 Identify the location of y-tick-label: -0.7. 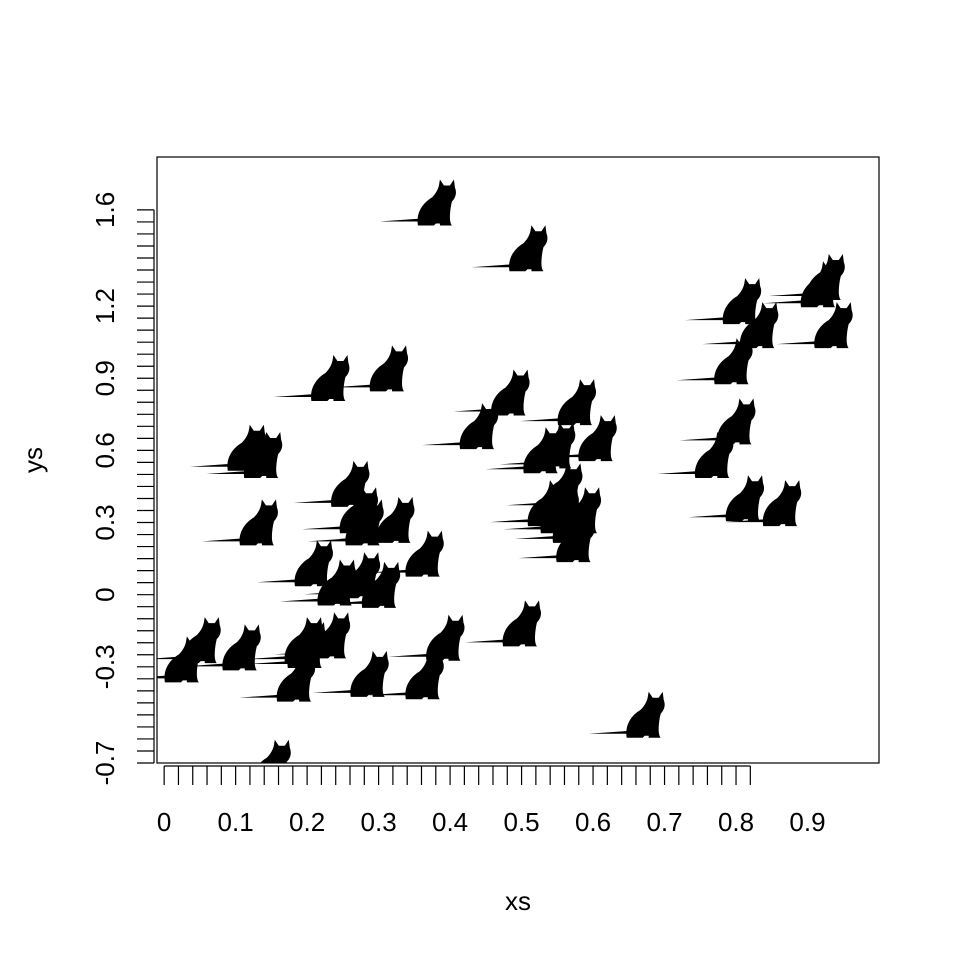
(105, 763).